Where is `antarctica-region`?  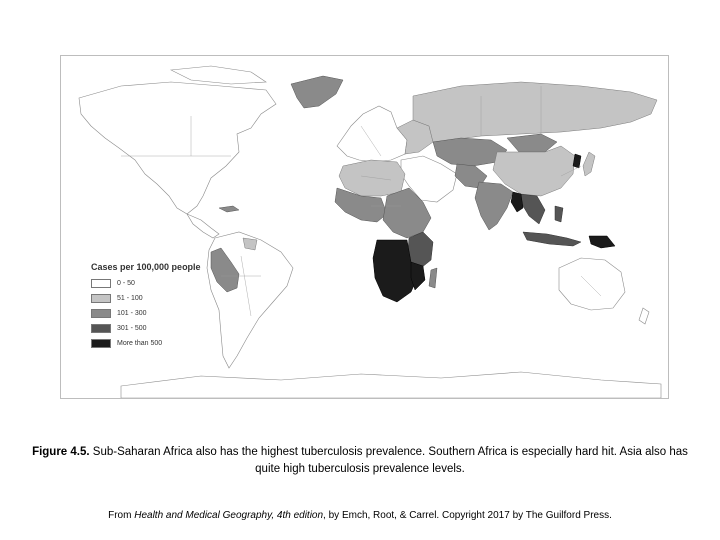
antarctica-region is located at coordinates (391, 384).